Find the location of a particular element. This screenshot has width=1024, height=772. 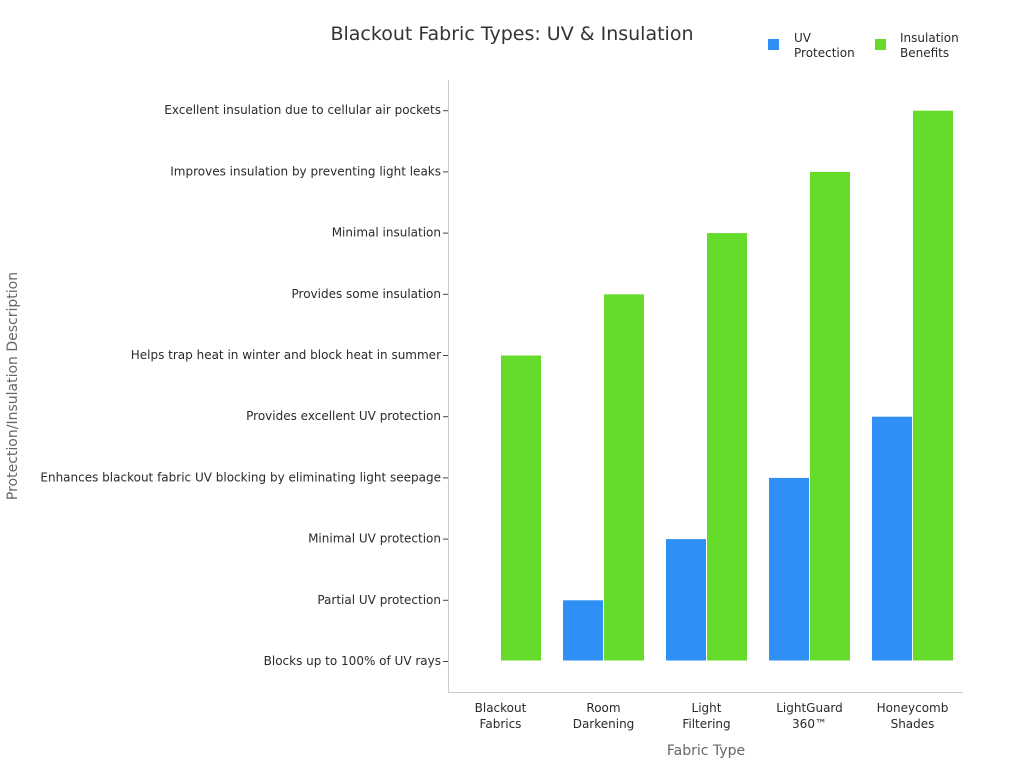

y-tick-label: Provides some insulation is located at coordinates (367, 294).